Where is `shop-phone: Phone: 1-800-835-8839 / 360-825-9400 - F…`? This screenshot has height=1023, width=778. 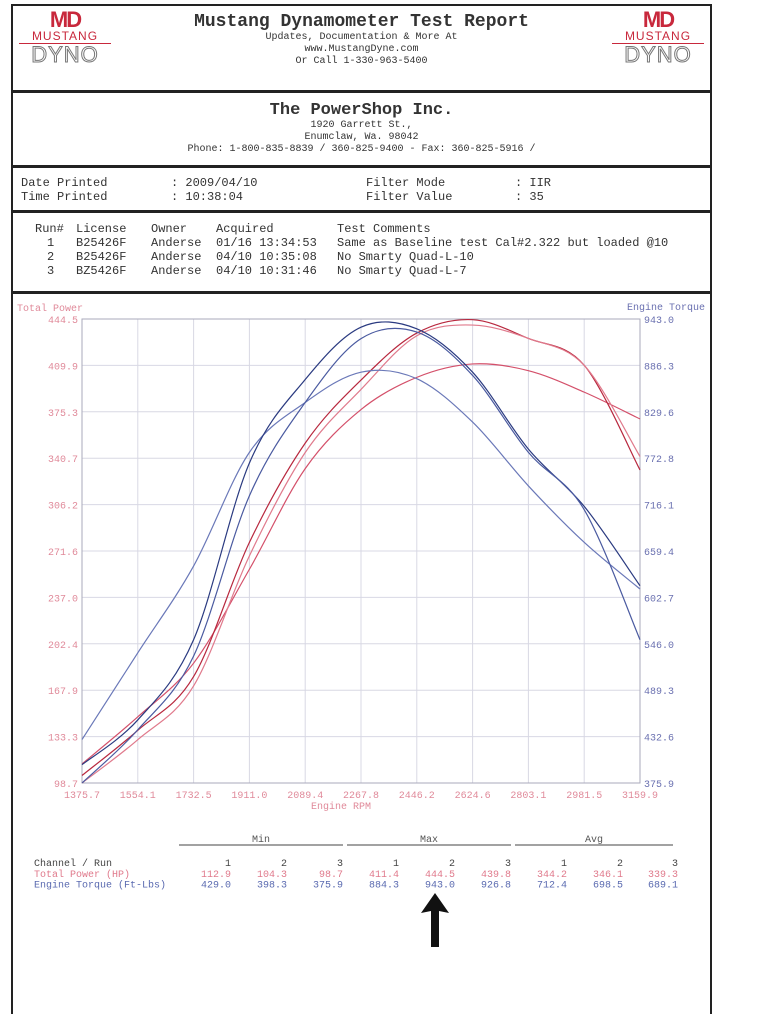 shop-phone: Phone: 1-800-835-8839 / 360-825-9400 - F… is located at coordinates (361, 149).